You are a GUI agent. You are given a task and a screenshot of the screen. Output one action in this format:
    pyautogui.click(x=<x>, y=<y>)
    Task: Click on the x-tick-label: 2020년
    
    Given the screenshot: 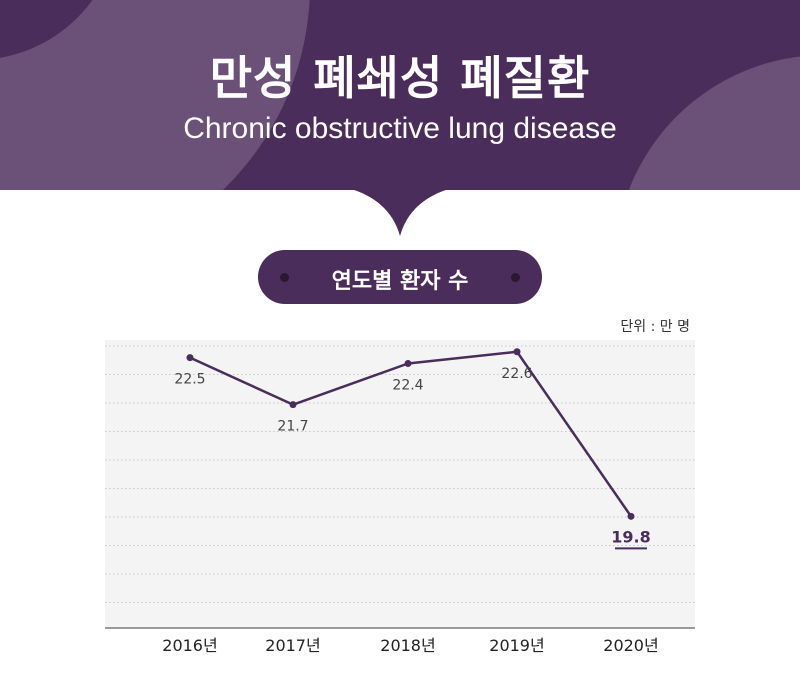 What is the action you would take?
    pyautogui.click(x=630, y=645)
    